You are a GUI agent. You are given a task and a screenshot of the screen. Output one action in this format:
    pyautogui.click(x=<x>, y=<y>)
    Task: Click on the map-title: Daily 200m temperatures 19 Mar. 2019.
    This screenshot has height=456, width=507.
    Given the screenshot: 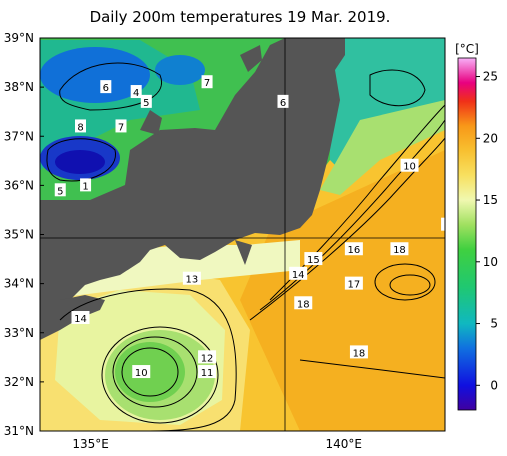 What is the action you would take?
    pyautogui.click(x=240, y=17)
    